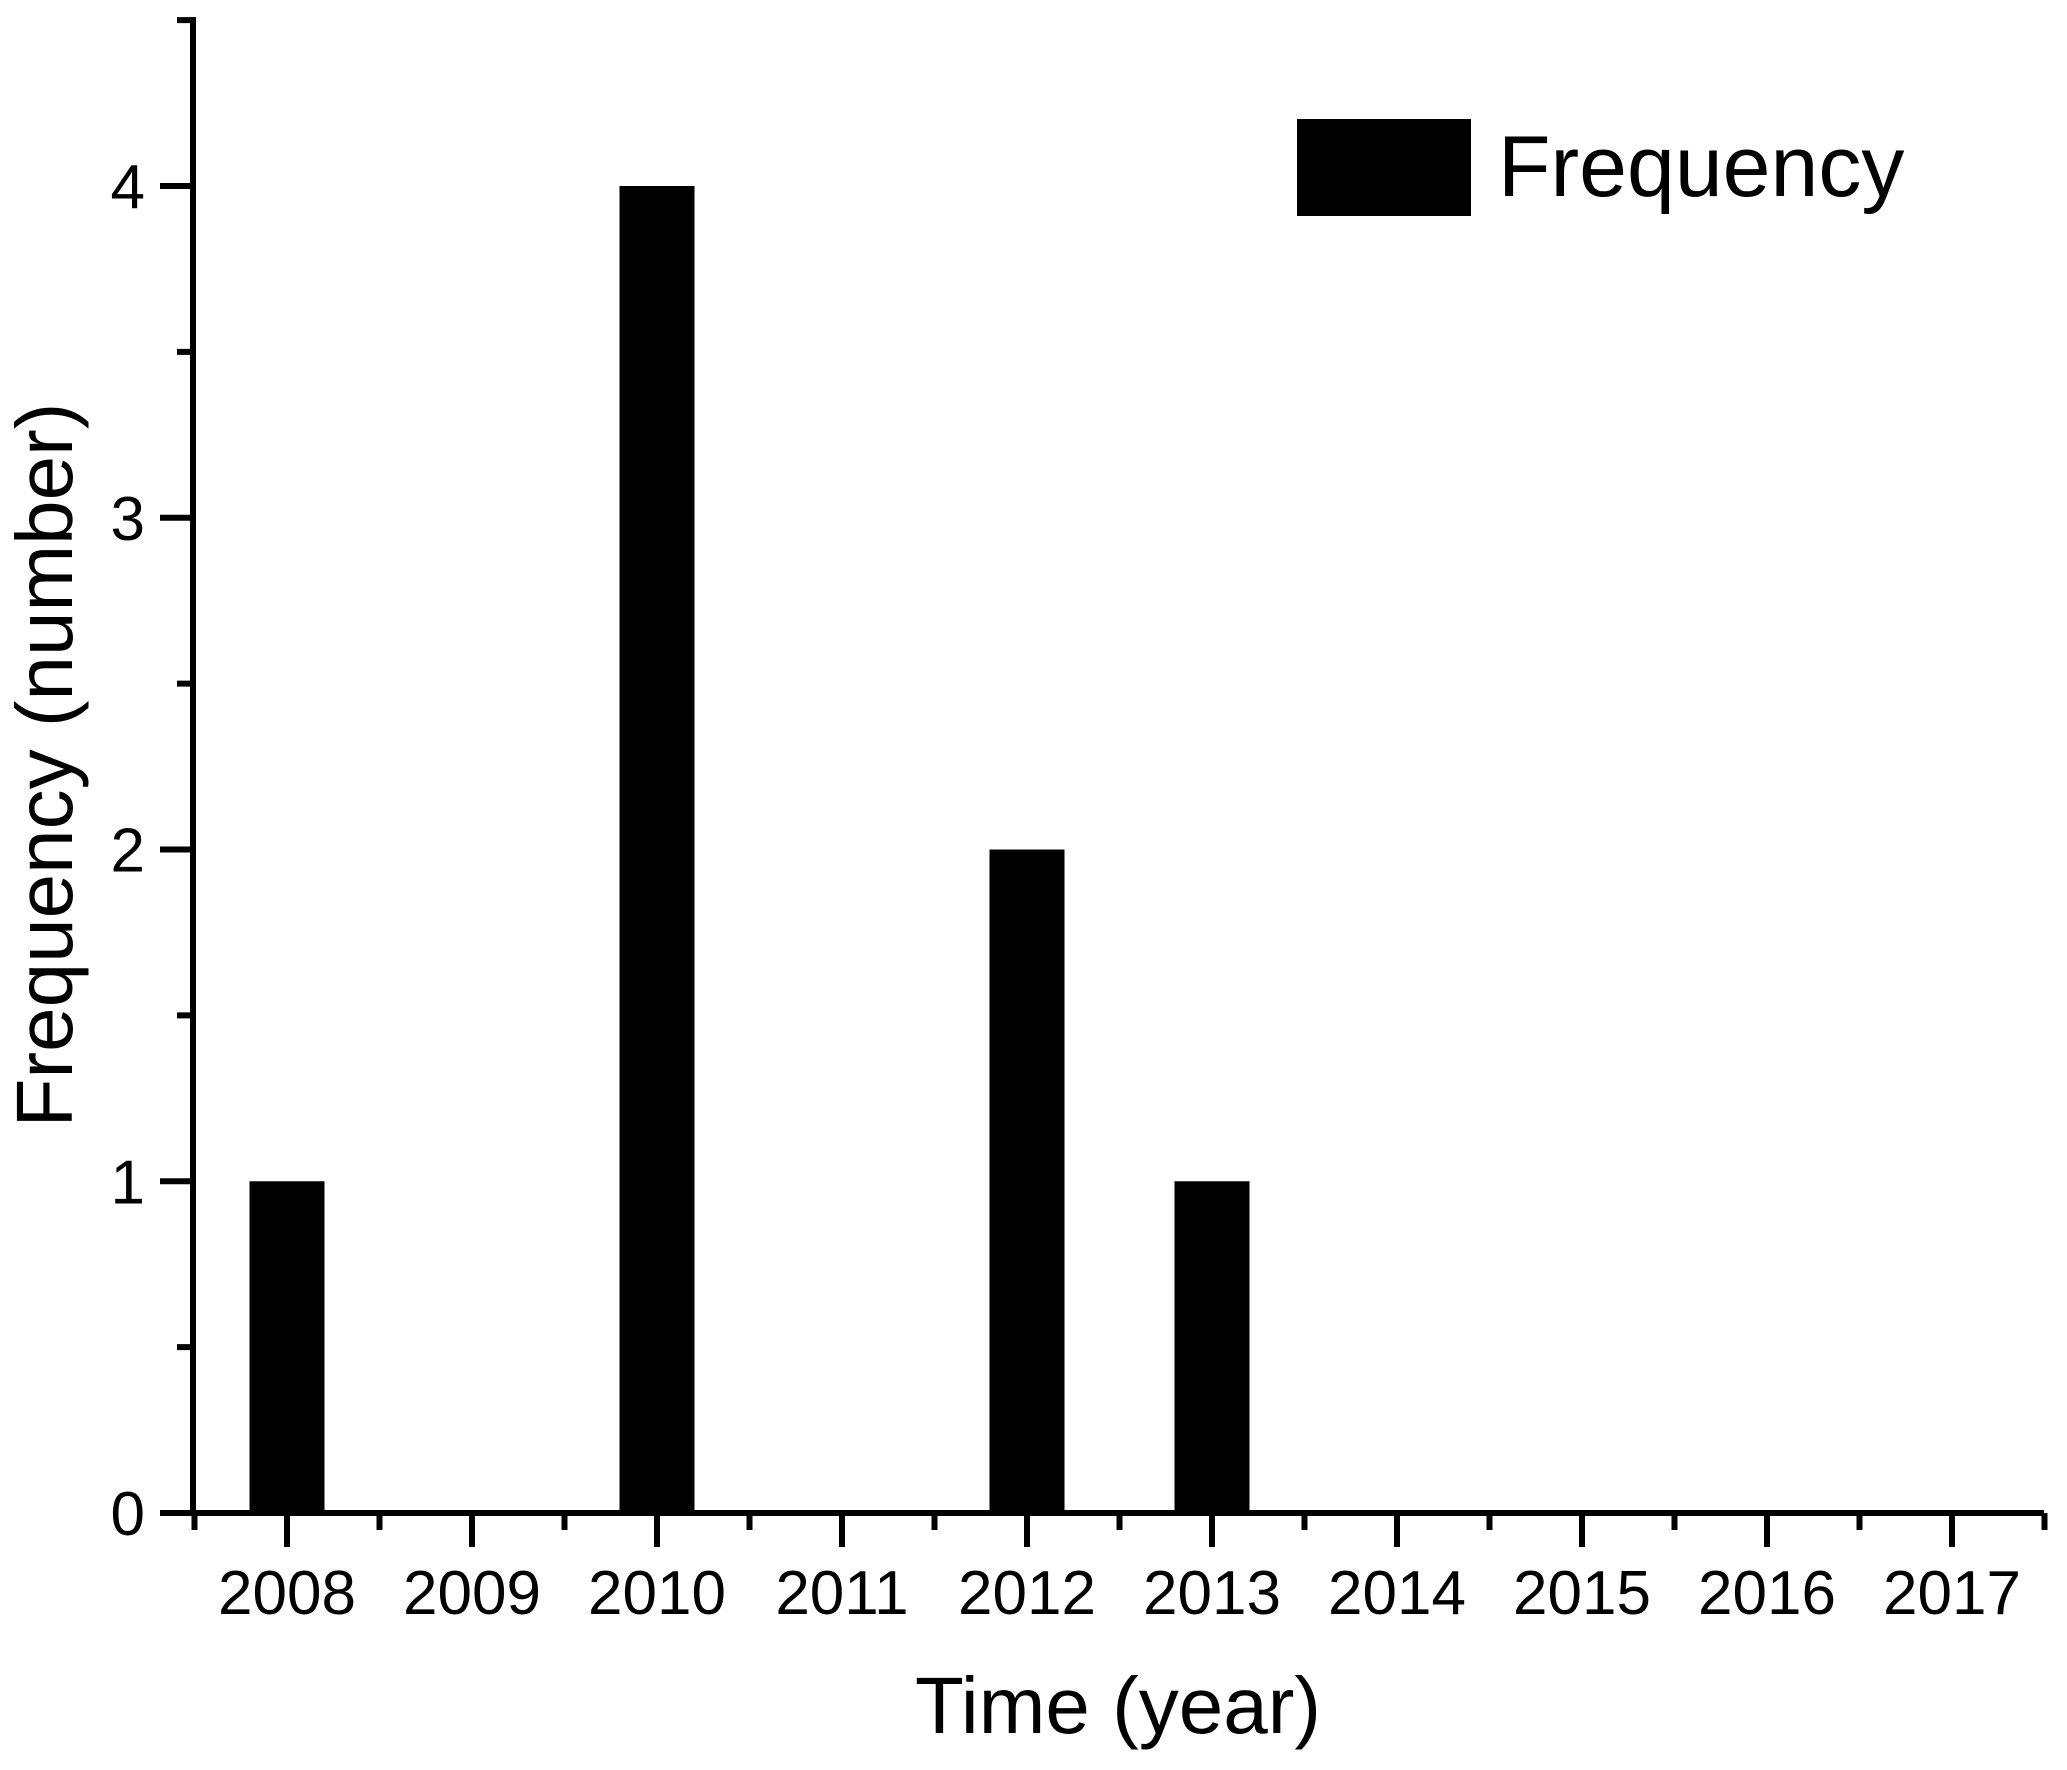 The image size is (2067, 1770). Describe the element at coordinates (1952, 1593) in the screenshot. I see `x-tick-label-2017: 2017` at that location.